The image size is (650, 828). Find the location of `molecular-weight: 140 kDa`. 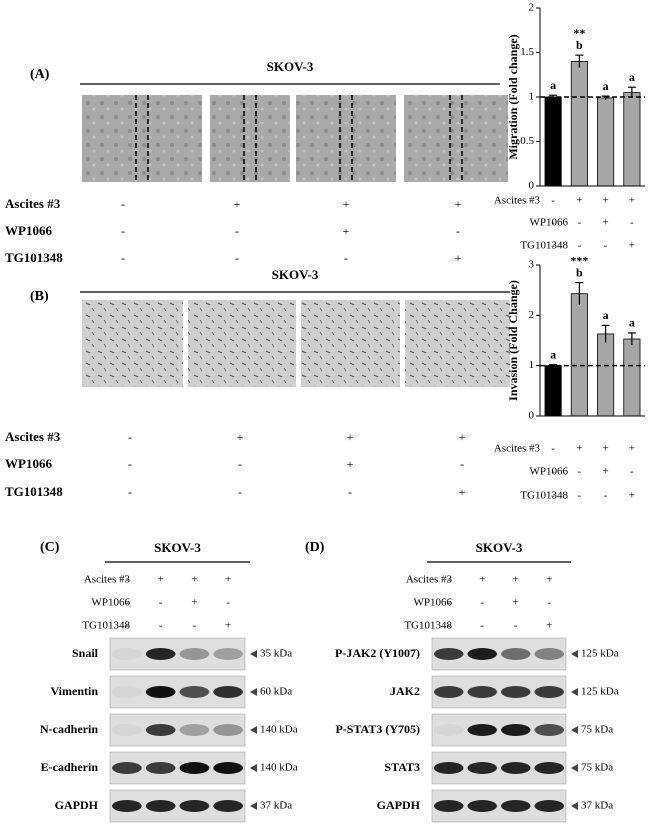

molecular-weight: 140 kDa is located at coordinates (279, 730).